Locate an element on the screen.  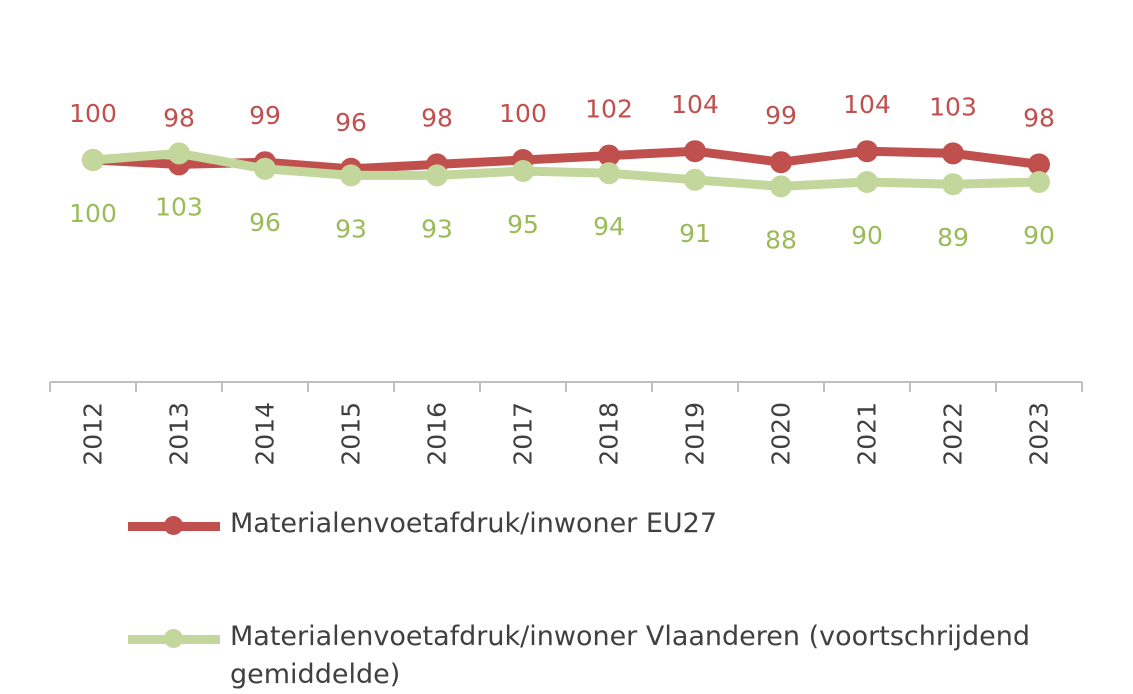
legend-marker-vlaanderen is located at coordinates (173, 638).